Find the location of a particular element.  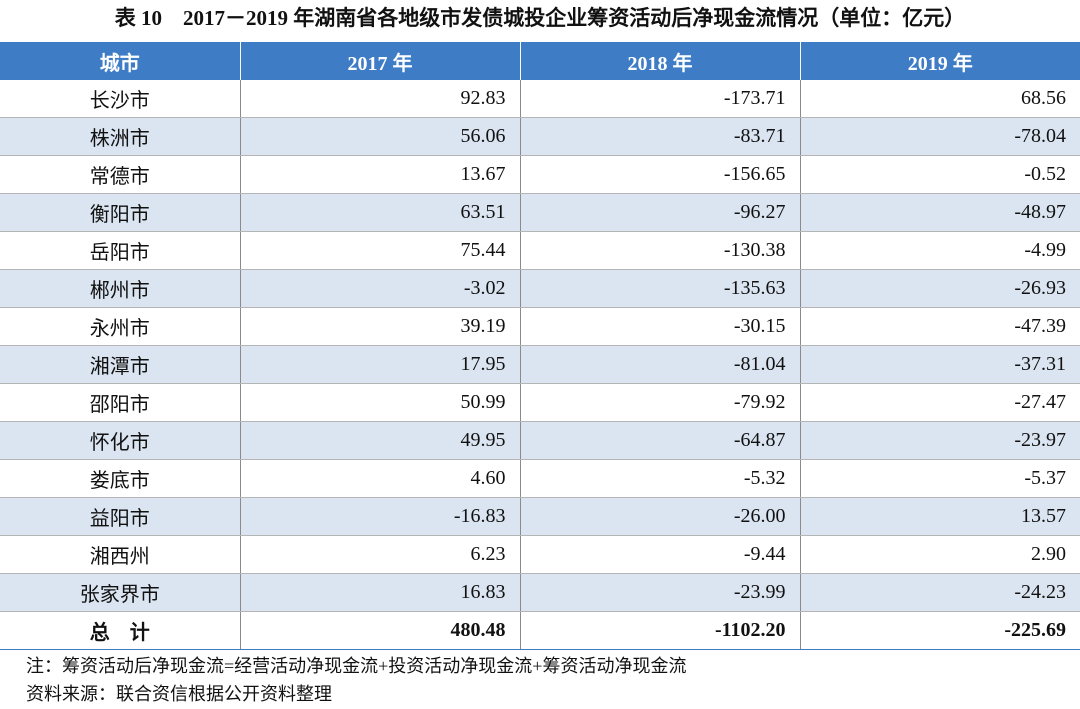

value-cell: 50.99 is located at coordinates (379, 402).